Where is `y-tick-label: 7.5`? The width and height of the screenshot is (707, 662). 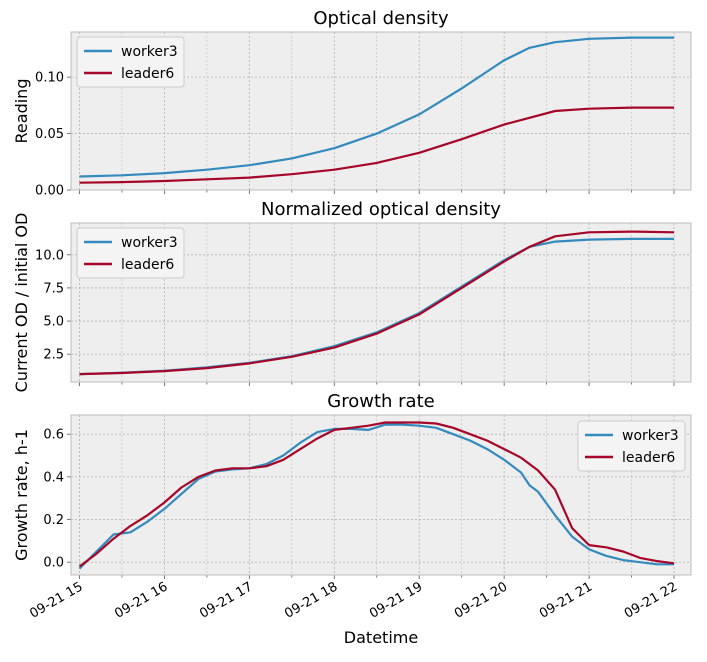 y-tick-label: 7.5 is located at coordinates (53, 288).